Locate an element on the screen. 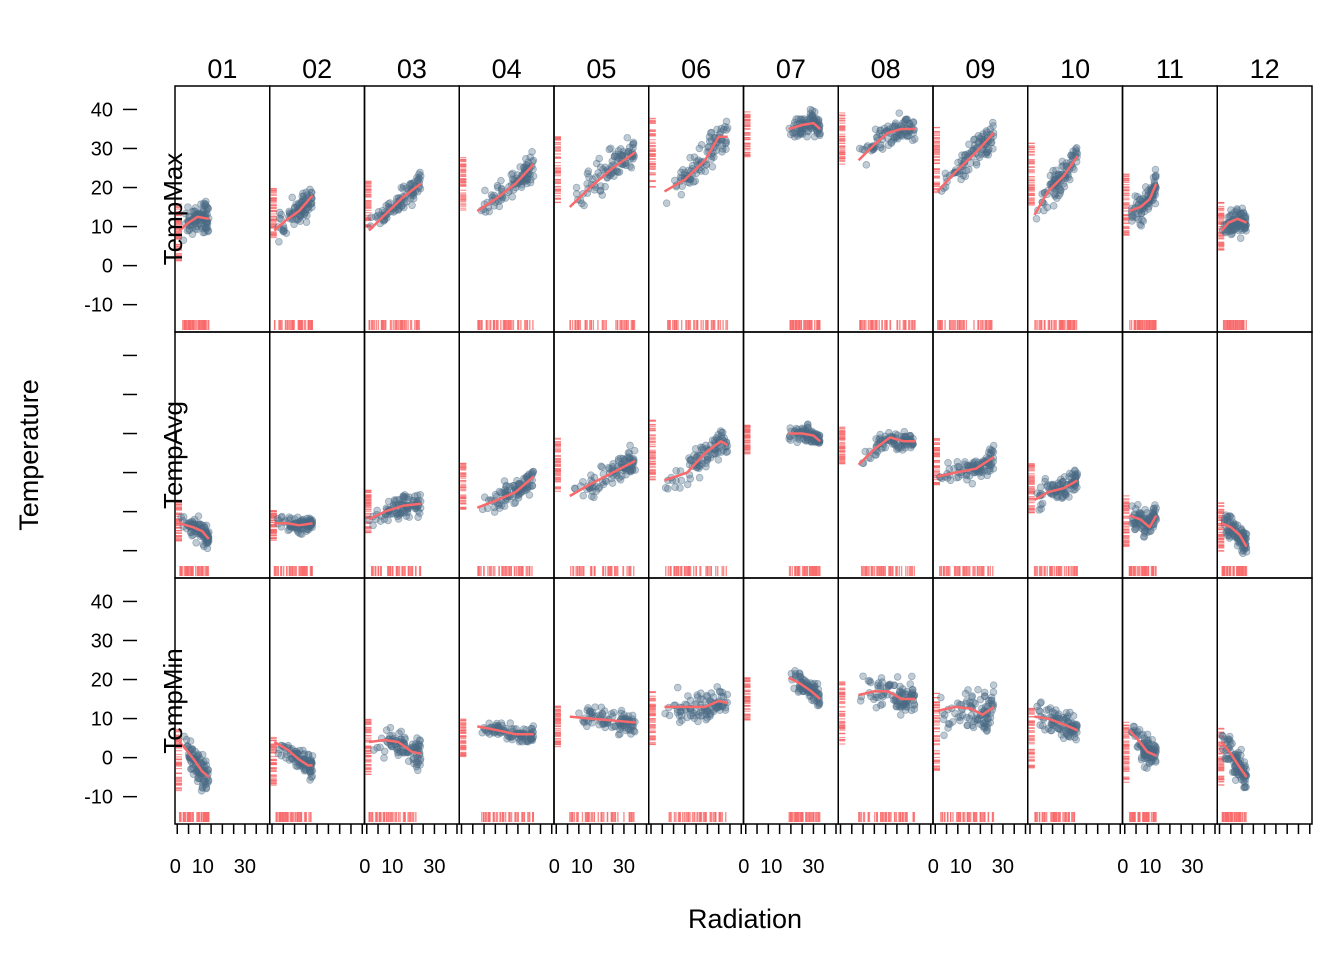 Image resolution: width=1344 pixels, height=960 pixels. strip-label-tempavg: TempAvg is located at coordinates (173, 455).